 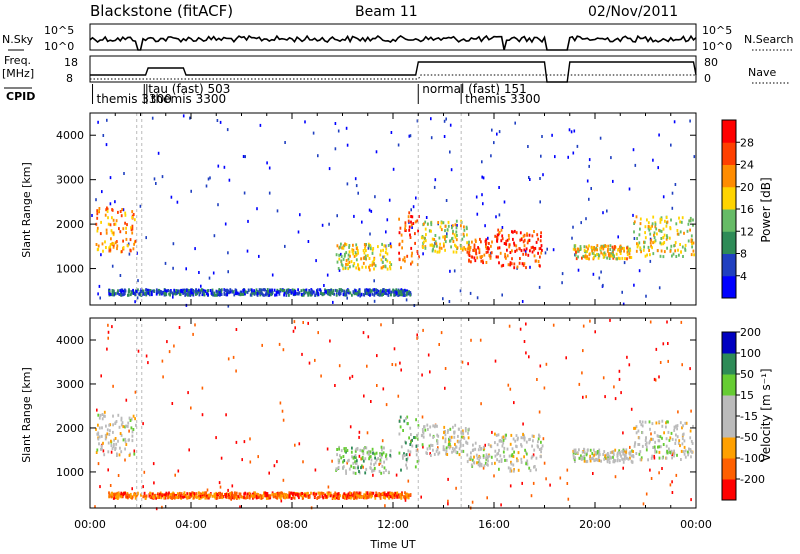 I want to click on y-tick-label: 2000, so click(x=70, y=224).